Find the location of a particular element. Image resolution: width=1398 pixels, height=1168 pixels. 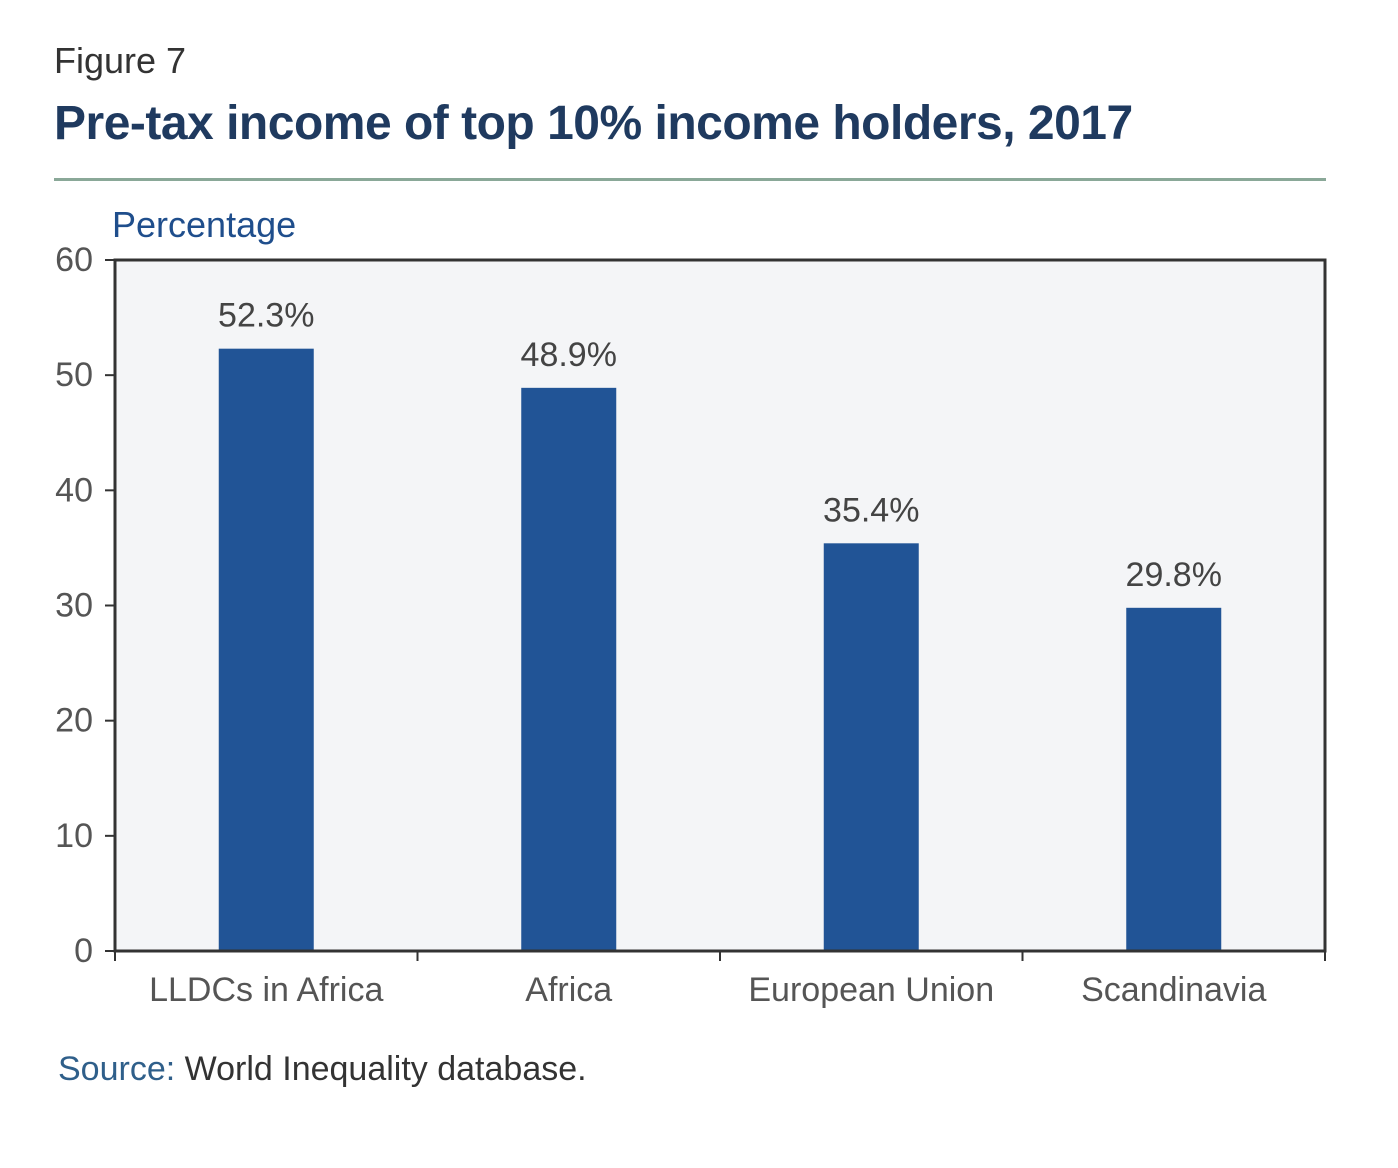

y-tick-label: 60 is located at coordinates (74, 260).